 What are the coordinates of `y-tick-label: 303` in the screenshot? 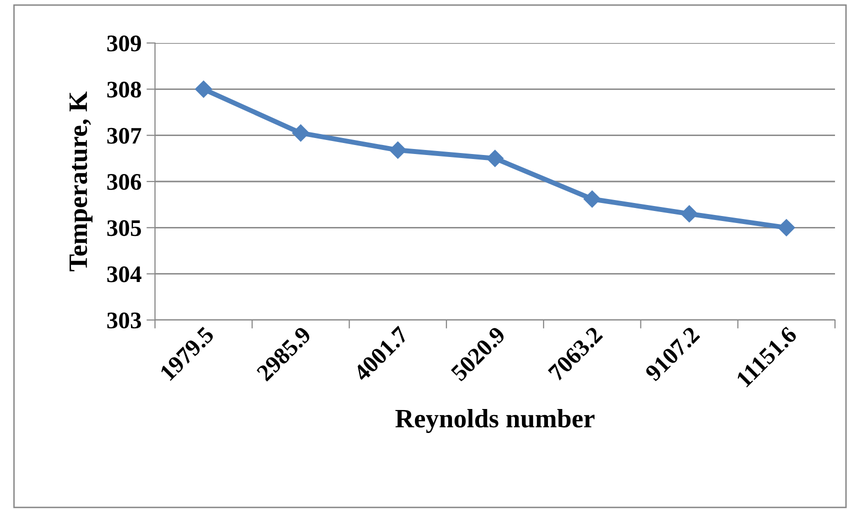 It's located at (124, 320).